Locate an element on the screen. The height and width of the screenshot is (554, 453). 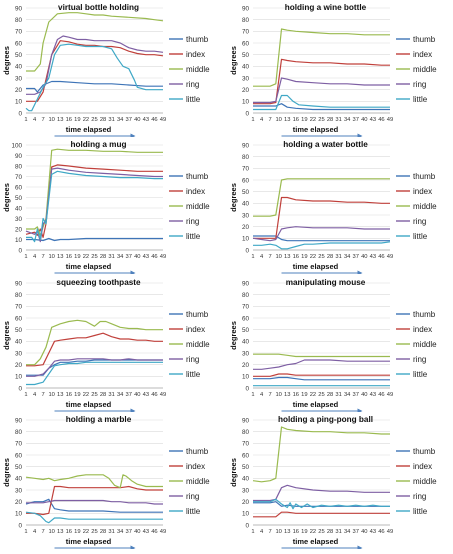
chart-title: holding a water bottle is located at coordinates (325, 144).